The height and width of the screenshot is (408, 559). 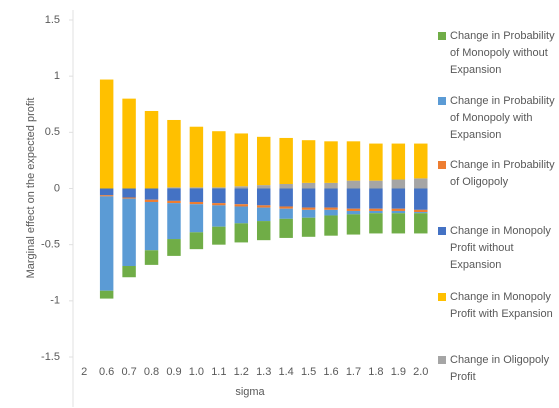 I want to click on x-tick-label: 1.6, so click(x=330, y=372).